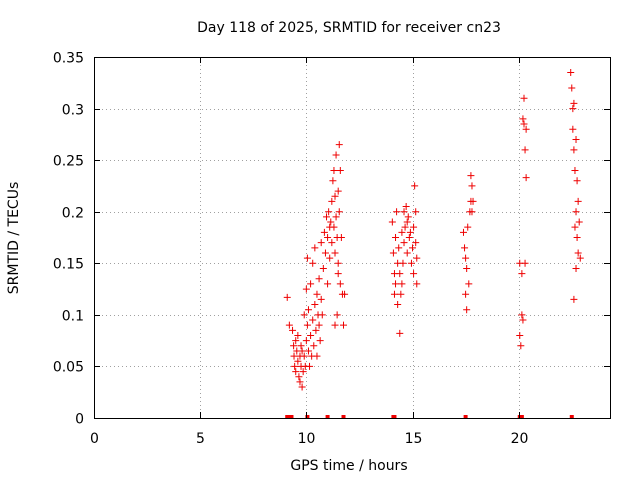  Describe the element at coordinates (68, 265) in the screenshot. I see `y-tick-label: 0.15` at that location.